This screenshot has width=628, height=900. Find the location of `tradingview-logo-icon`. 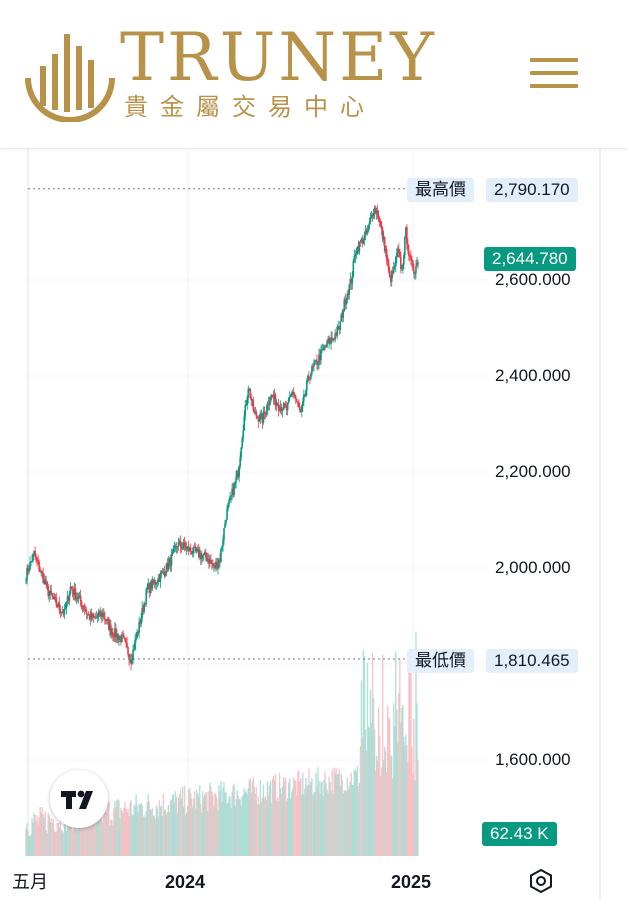

tradingview-logo-icon is located at coordinates (79, 799).